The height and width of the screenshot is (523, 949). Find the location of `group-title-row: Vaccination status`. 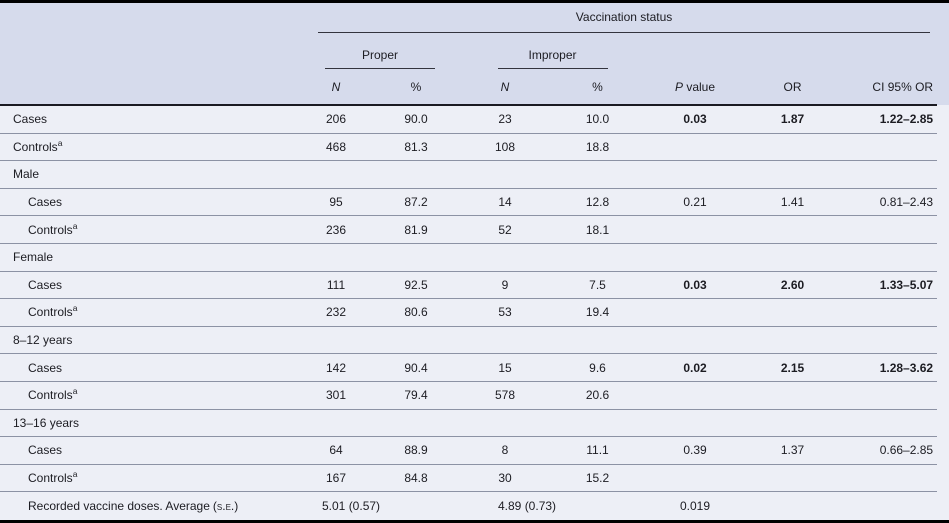

group-title-row: Vaccination status is located at coordinates (468, 18).